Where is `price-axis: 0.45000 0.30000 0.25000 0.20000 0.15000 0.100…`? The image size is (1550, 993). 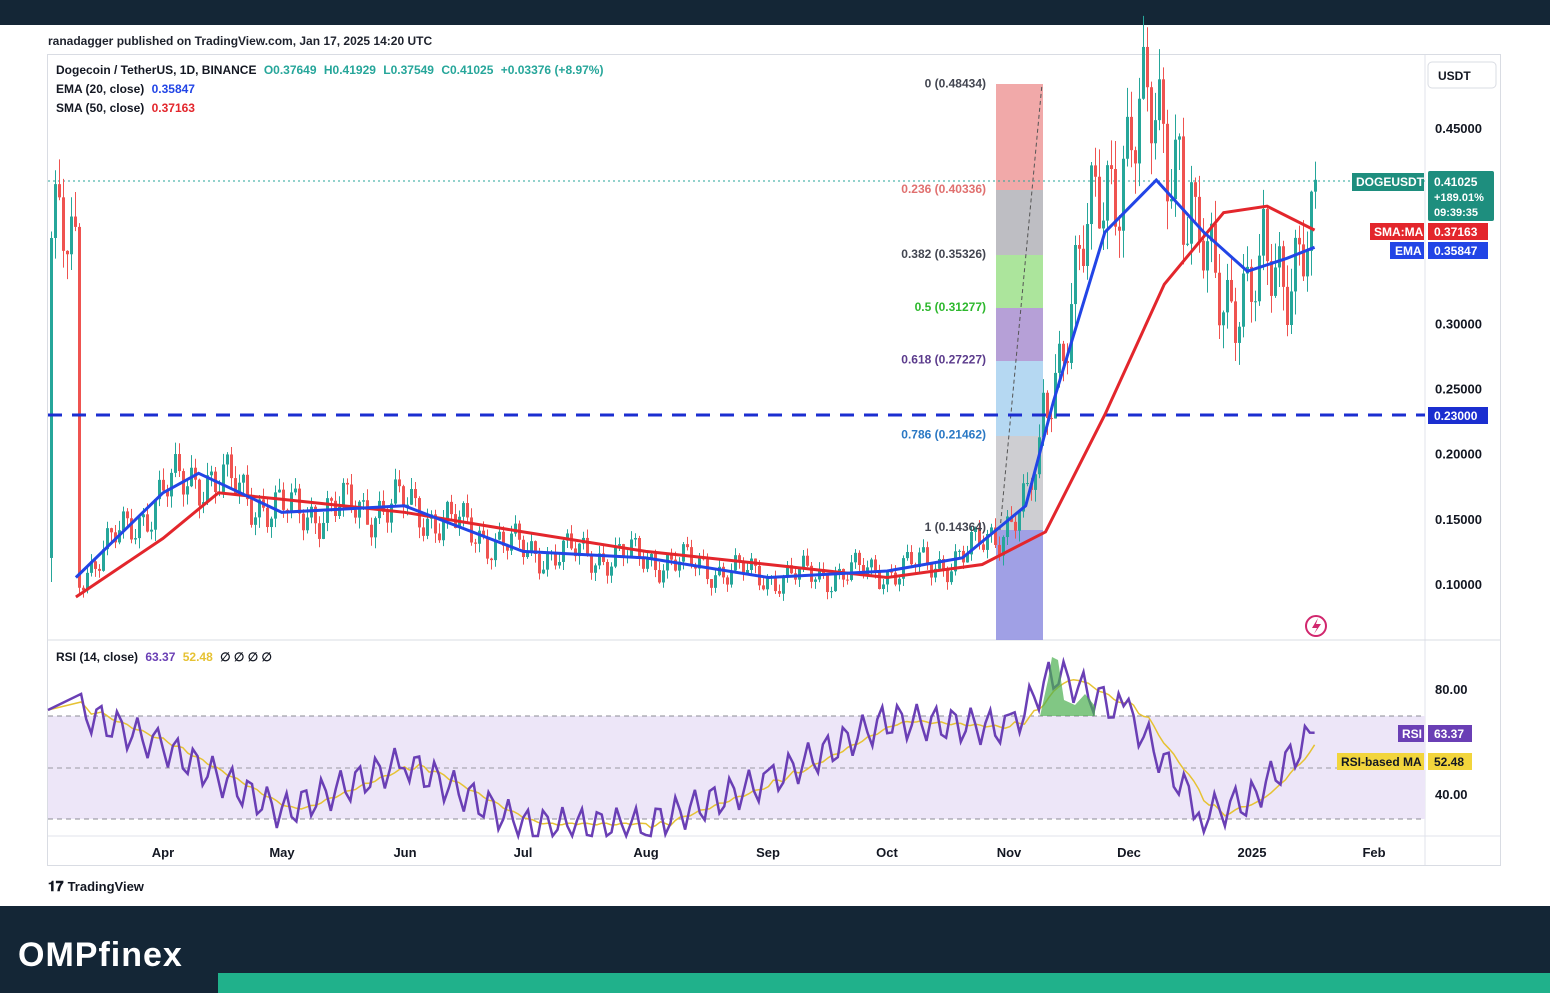 price-axis: 0.45000 0.30000 0.25000 0.20000 0.15000 0.100… is located at coordinates (1458, 356).